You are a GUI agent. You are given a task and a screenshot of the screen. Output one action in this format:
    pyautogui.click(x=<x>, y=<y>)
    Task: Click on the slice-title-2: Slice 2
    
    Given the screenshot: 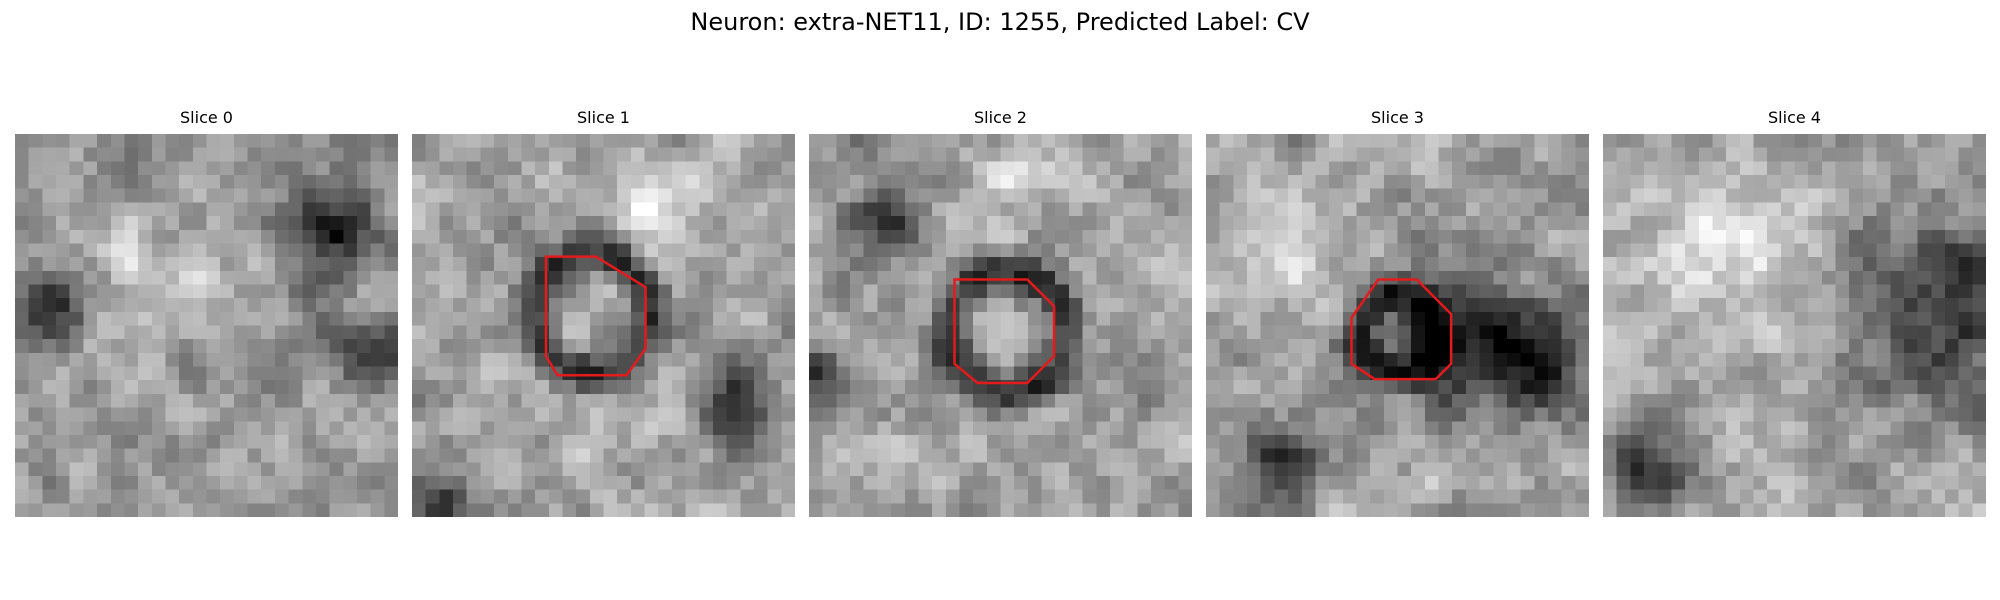 What is the action you would take?
    pyautogui.click(x=1000, y=117)
    